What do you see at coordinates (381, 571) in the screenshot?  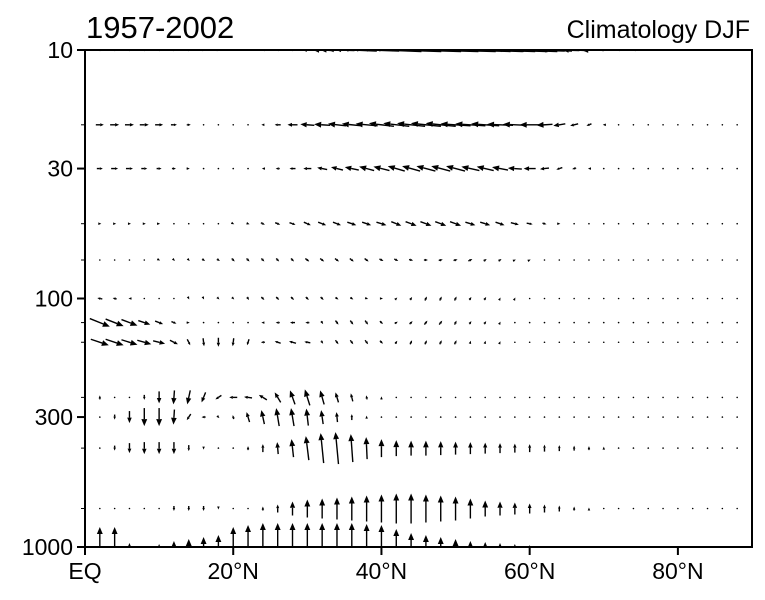 I see `x-tick-label: 40°N` at bounding box center [381, 571].